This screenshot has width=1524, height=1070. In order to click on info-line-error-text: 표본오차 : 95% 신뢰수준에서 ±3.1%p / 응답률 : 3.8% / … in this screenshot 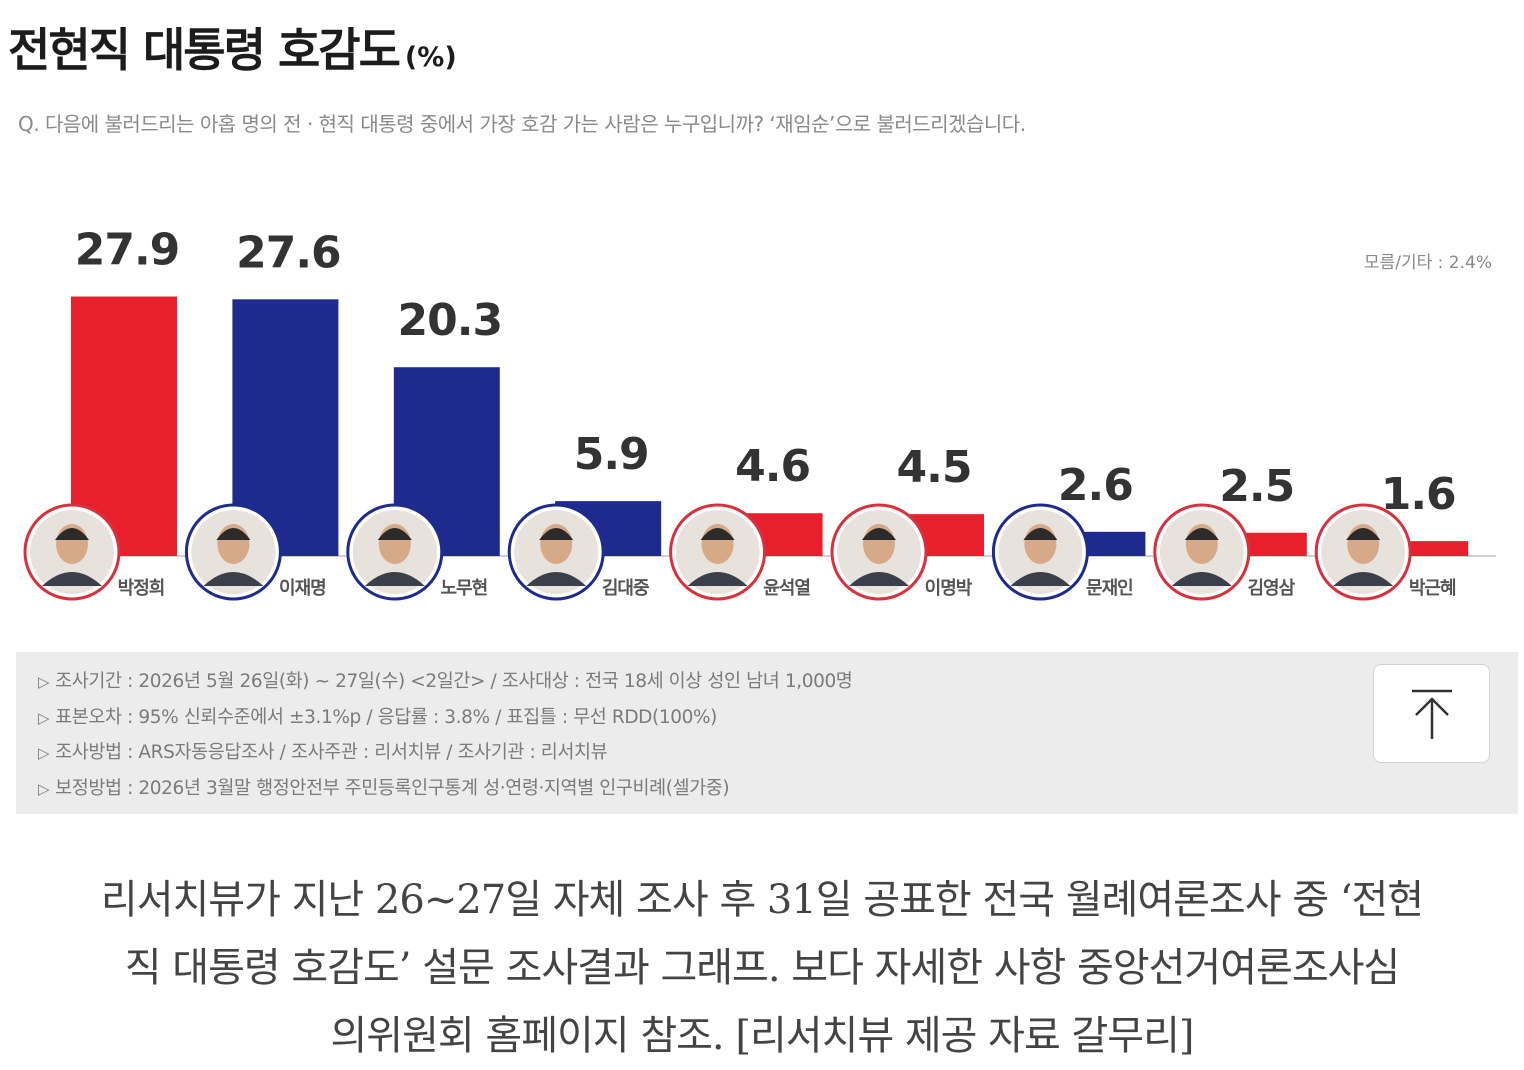, I will do `click(386, 717)`.